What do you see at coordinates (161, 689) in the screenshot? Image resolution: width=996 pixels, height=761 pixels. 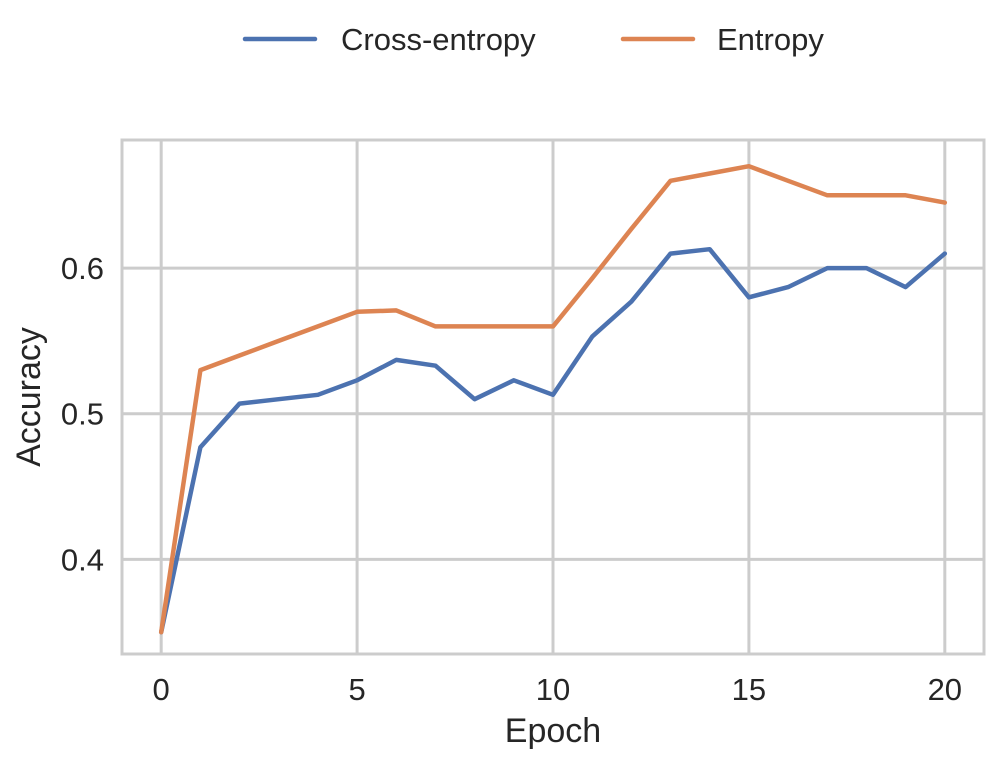 I see `x-tick-label: 0` at bounding box center [161, 689].